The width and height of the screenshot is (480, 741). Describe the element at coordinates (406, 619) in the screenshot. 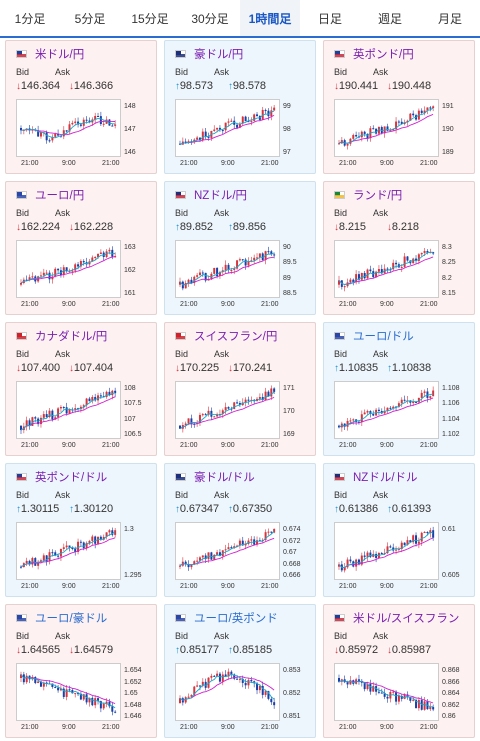

I see `pair-name: 米ドル/スイスフラン` at that location.